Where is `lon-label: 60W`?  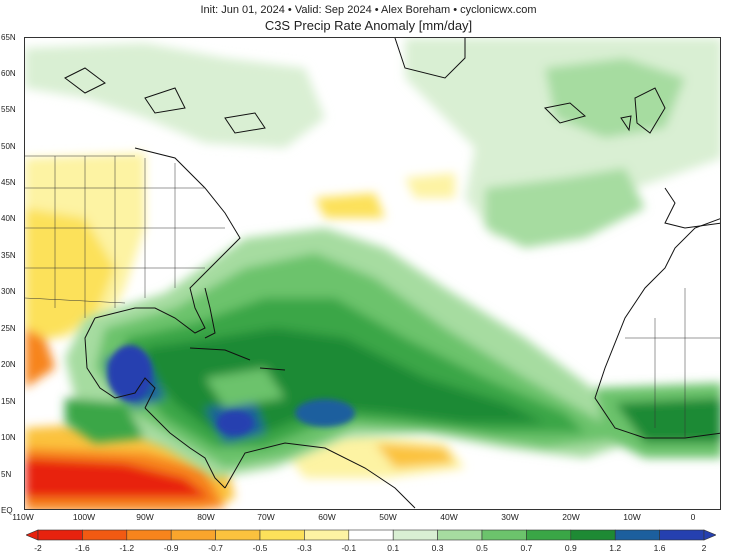
lon-label: 60W is located at coordinates (327, 517).